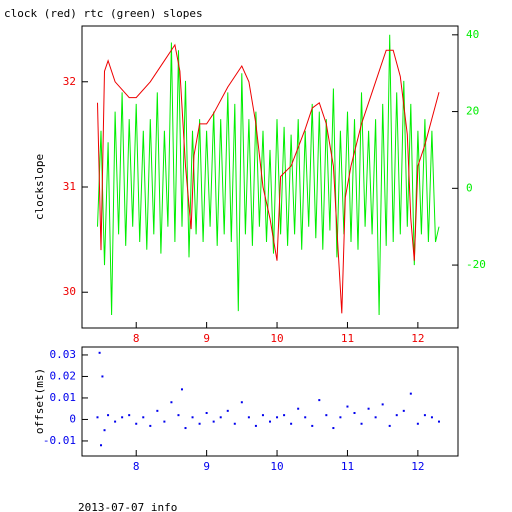 The height and width of the screenshot is (512, 512). What do you see at coordinates (69, 291) in the screenshot?
I see `y-tick-label: 30` at bounding box center [69, 291].